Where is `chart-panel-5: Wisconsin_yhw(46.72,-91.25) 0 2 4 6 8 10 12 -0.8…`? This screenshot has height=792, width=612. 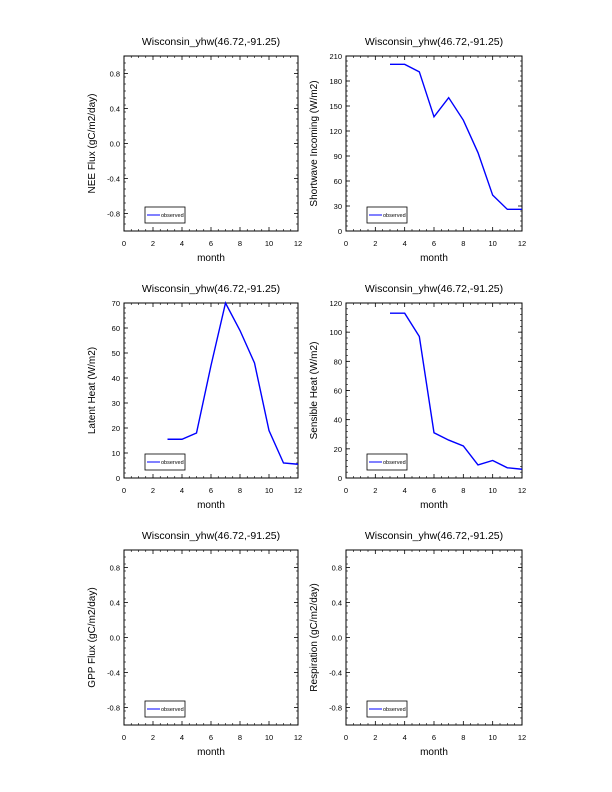 chart-panel-5: Wisconsin_yhw(46.72,-91.25) 0 2 4 6 8 10 12 -0.8… is located at coordinates (194, 644).